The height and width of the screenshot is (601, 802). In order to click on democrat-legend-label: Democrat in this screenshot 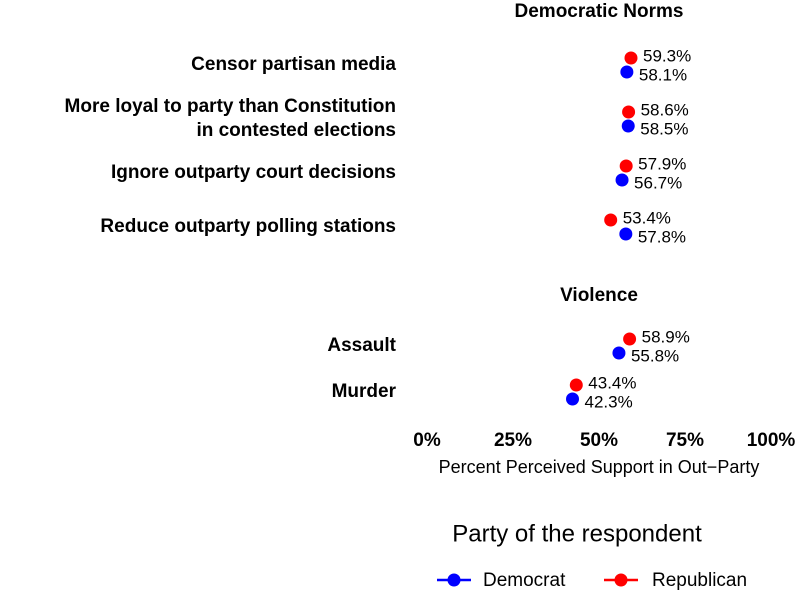, I will do `click(524, 580)`.